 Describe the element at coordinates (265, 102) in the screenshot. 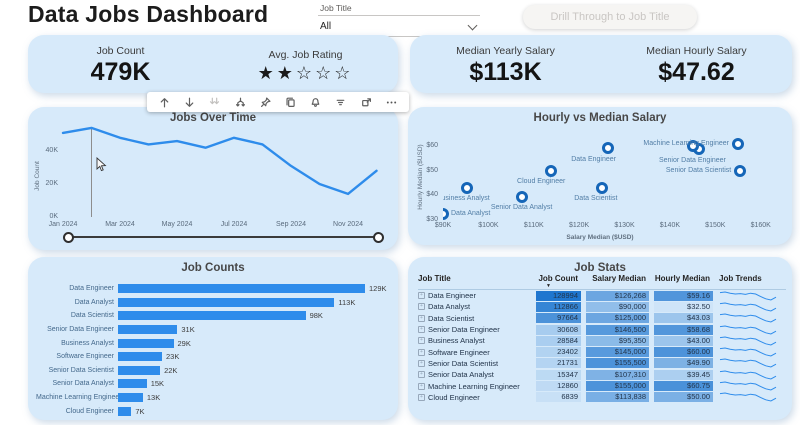

I see `pin-icon` at that location.